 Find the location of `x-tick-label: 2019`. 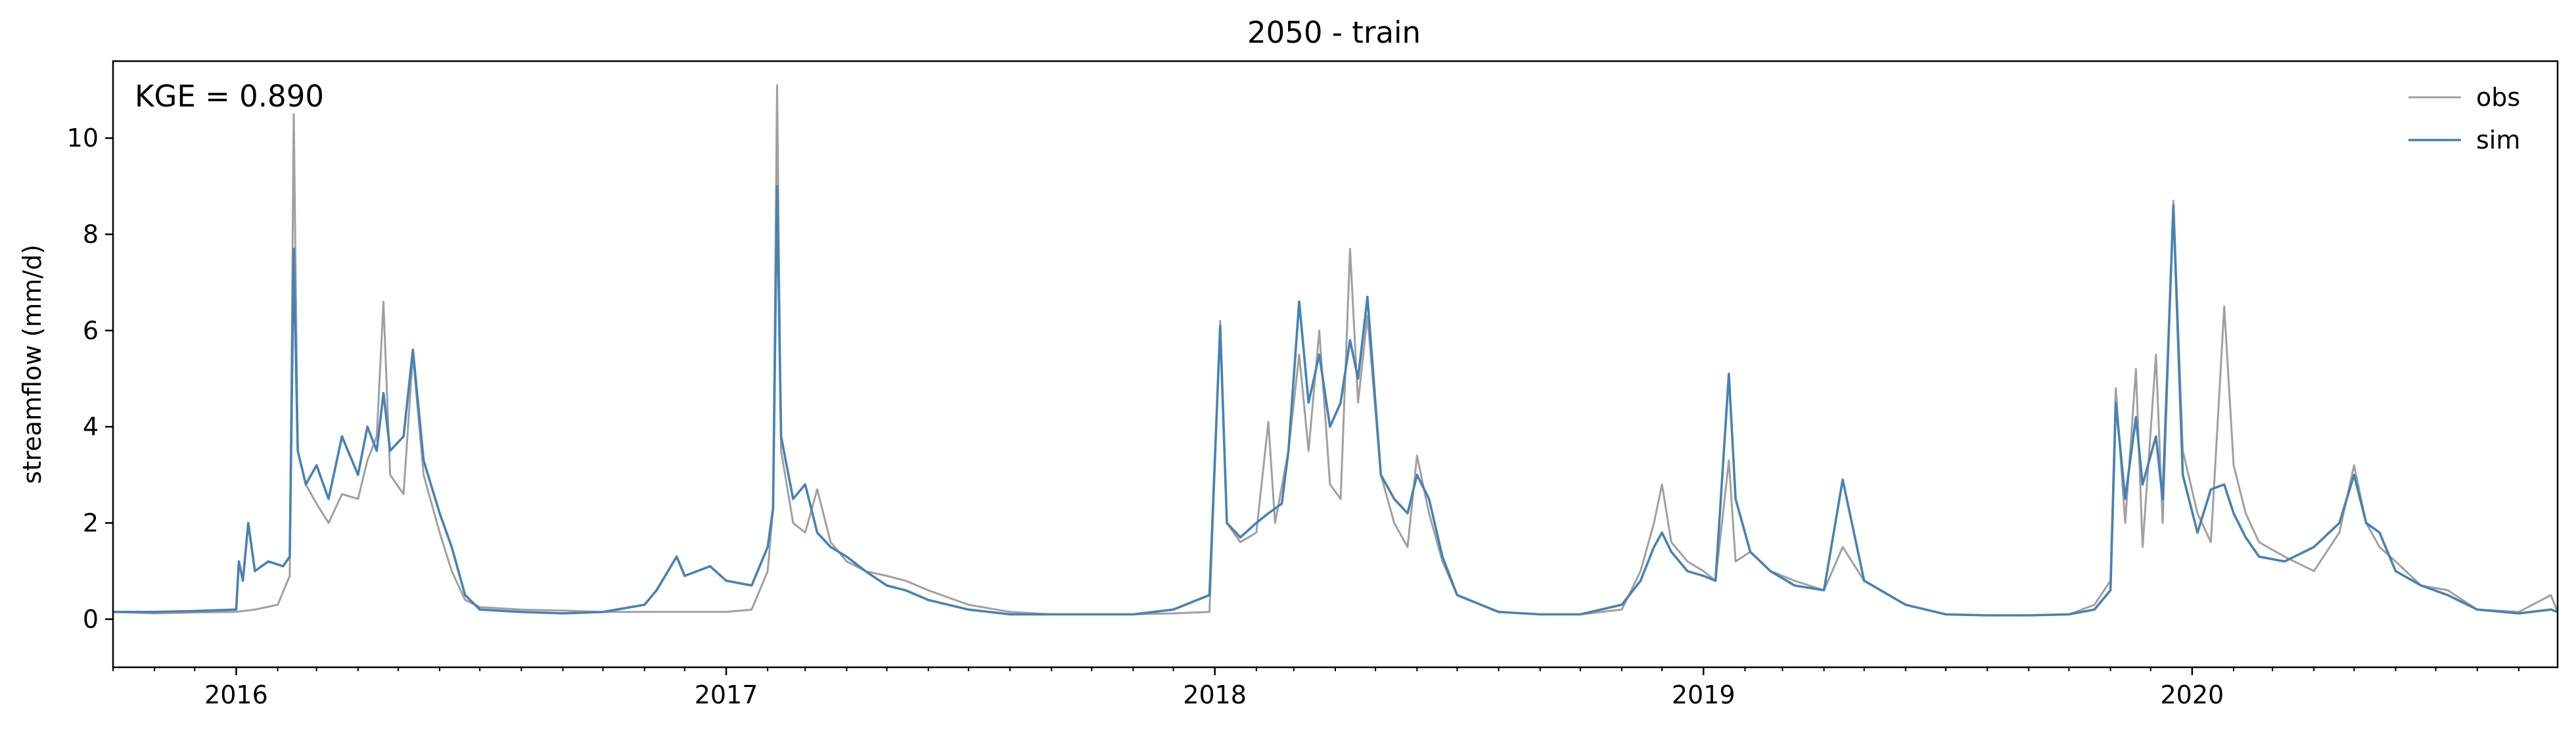

x-tick-label: 2019 is located at coordinates (1704, 694).